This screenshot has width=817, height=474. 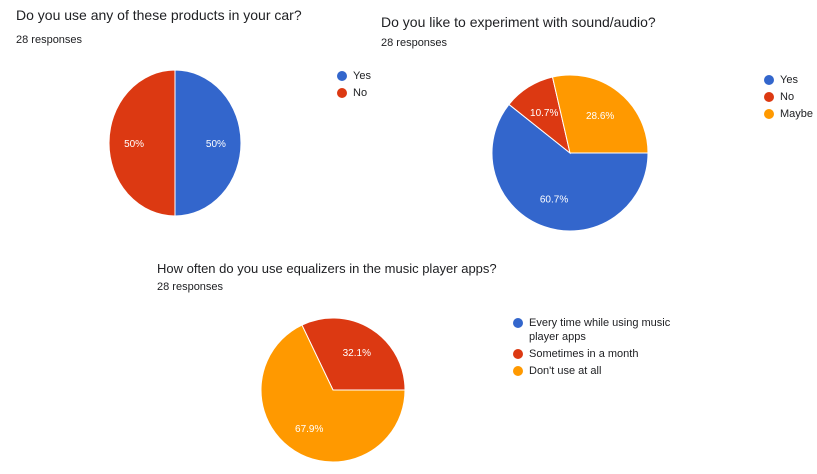 I want to click on legend-label: Sometimes in a month, so click(x=584, y=354).